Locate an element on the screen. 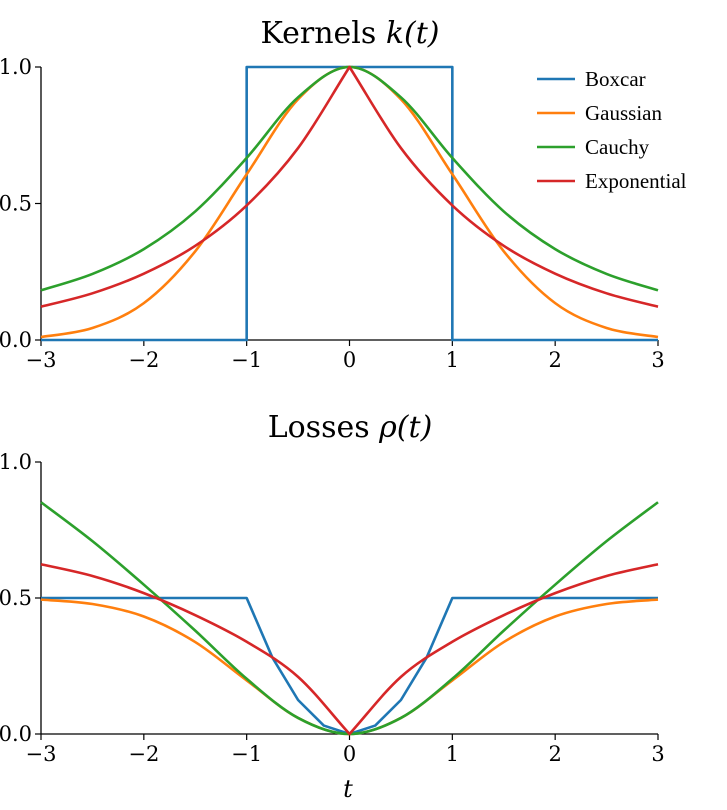 The height and width of the screenshot is (810, 727). gaussian-line is located at coordinates (349, 667).